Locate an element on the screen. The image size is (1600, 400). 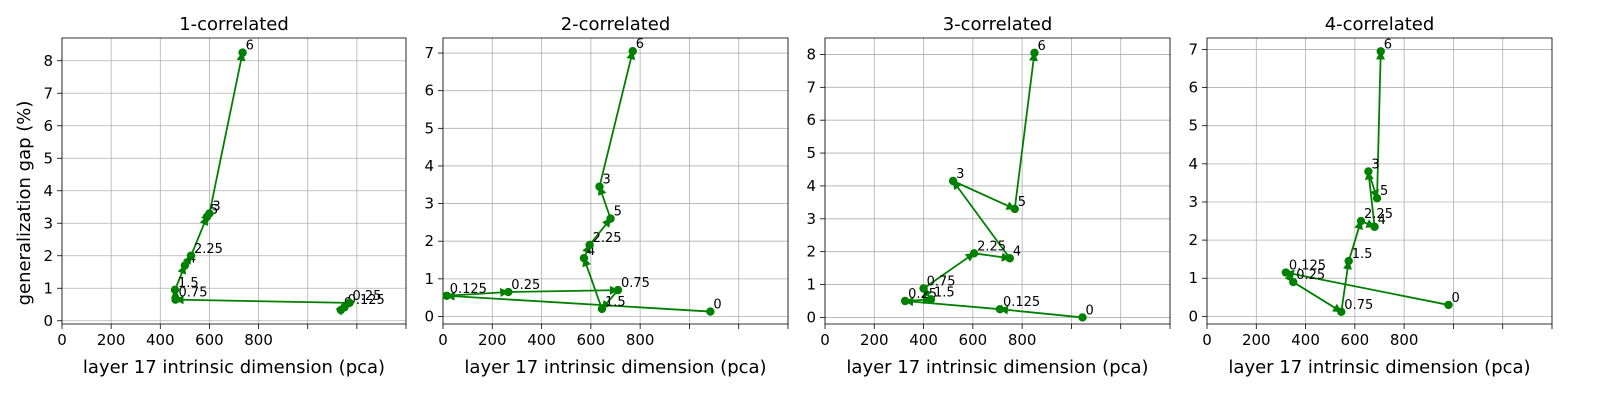
data-label: 1.5 is located at coordinates (615, 302).